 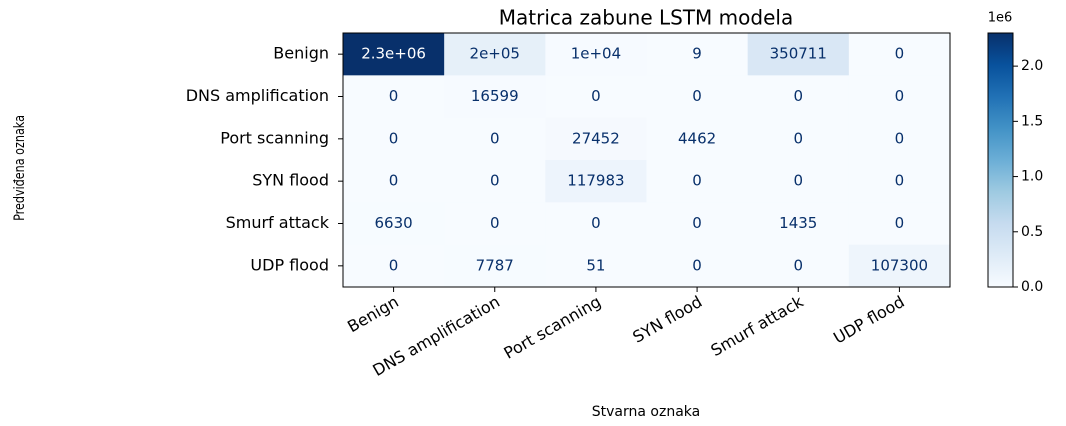 I want to click on colorbar-tick-label: 1.5, so click(x=1032, y=121).